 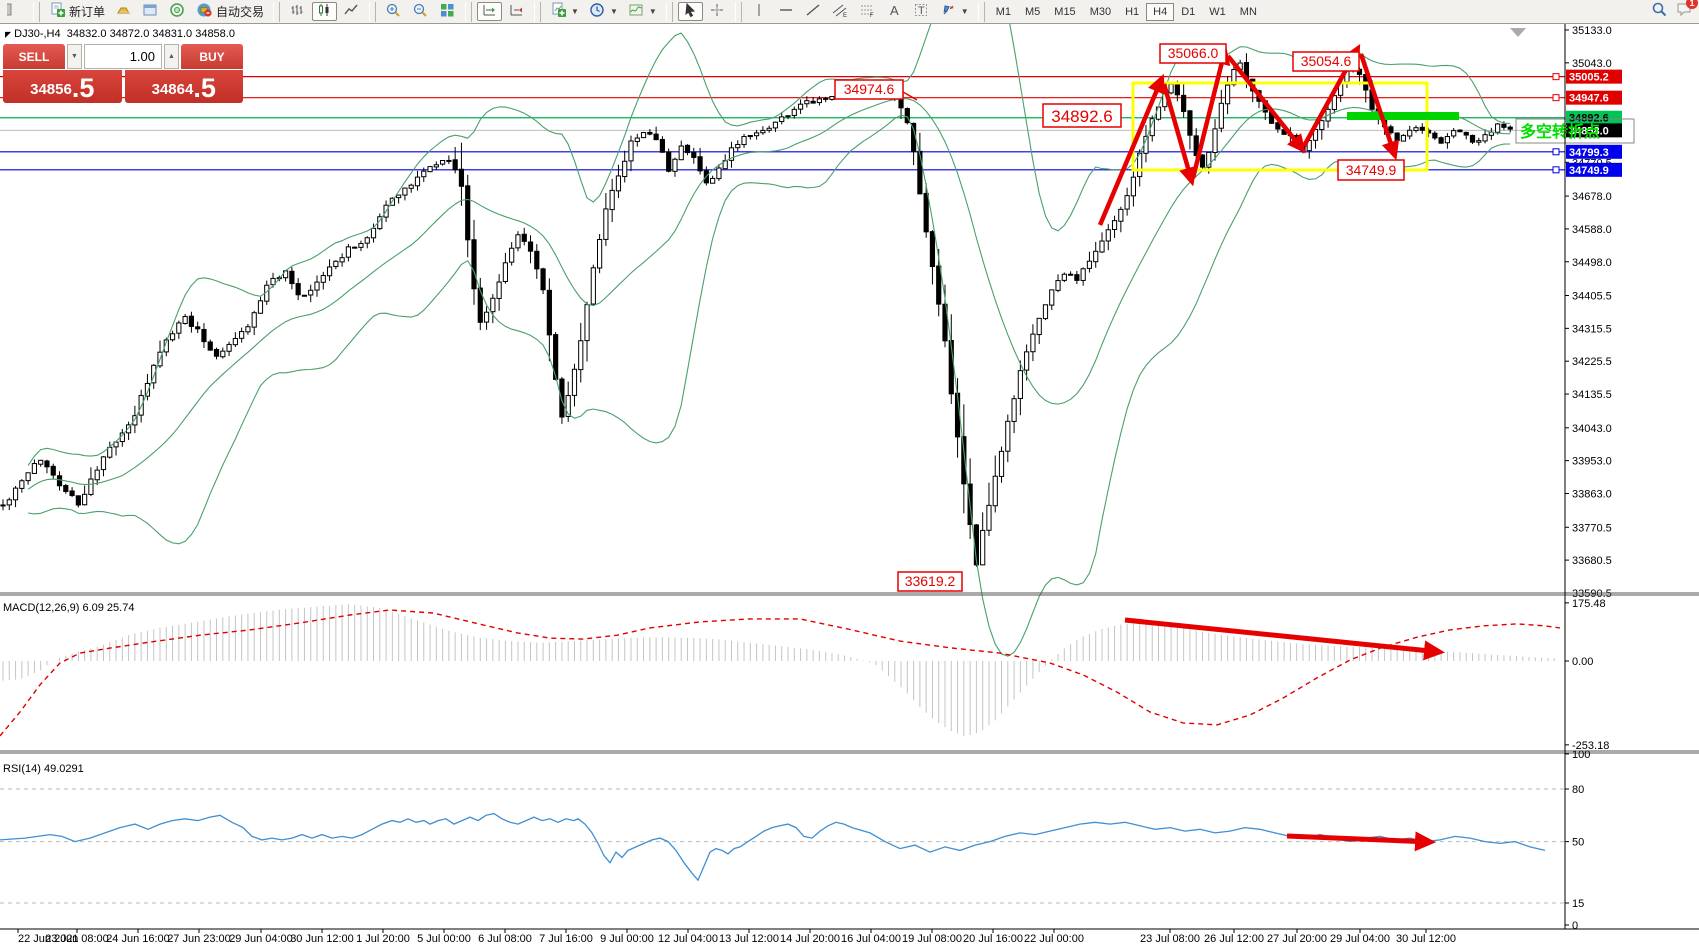 I want to click on sell-price: 34856.5, so click(x=62, y=86).